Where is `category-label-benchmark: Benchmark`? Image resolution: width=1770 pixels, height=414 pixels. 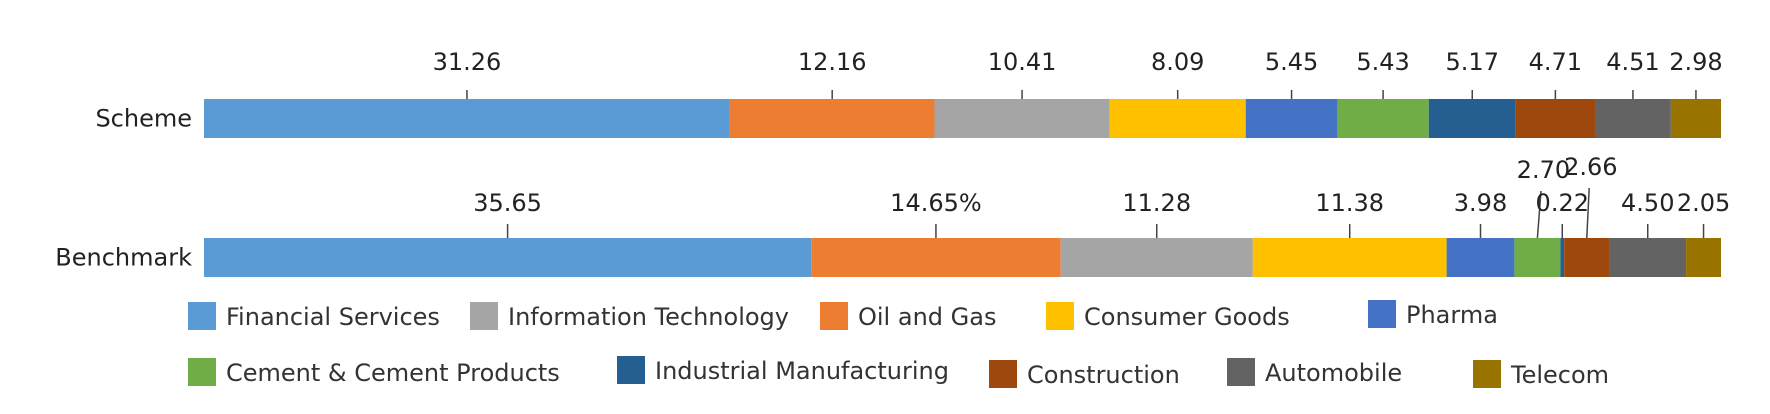
category-label-benchmark: Benchmark is located at coordinates (123, 258).